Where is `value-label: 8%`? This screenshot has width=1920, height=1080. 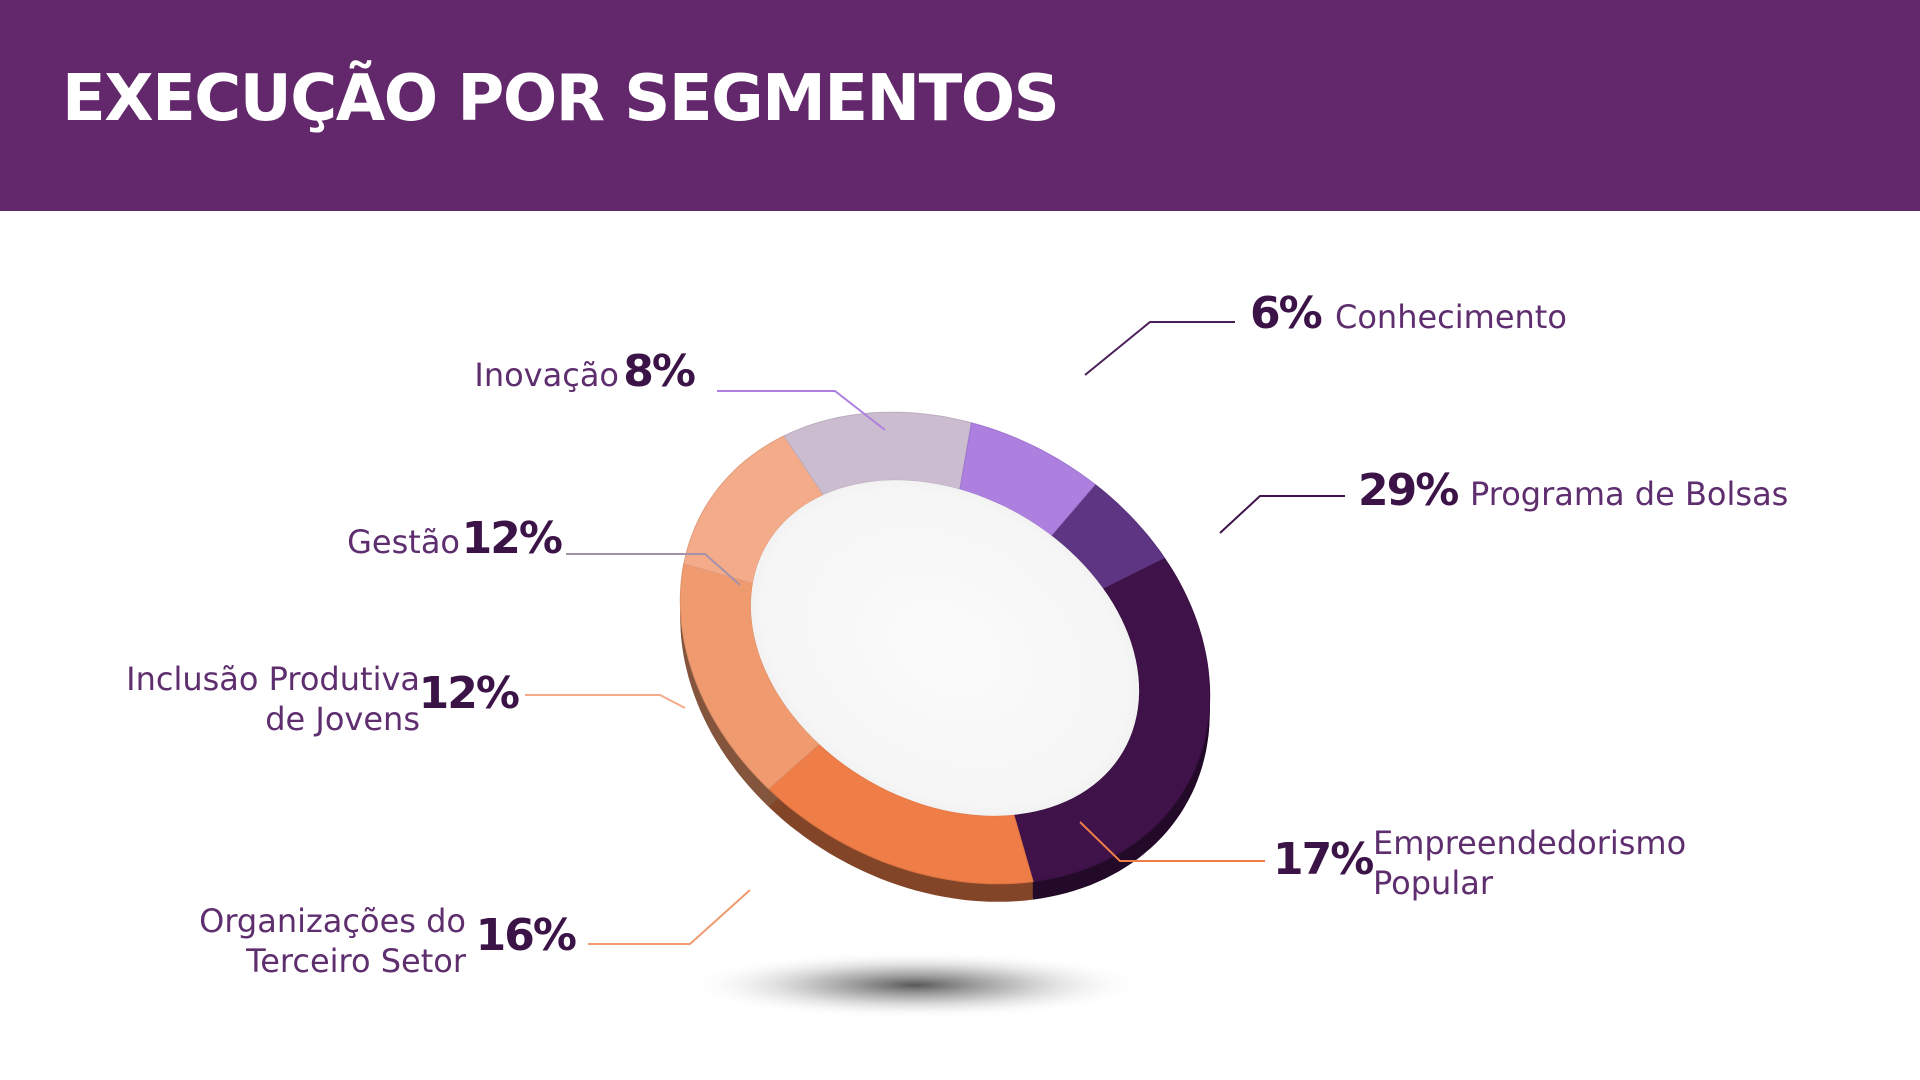 value-label: 8% is located at coordinates (659, 371).